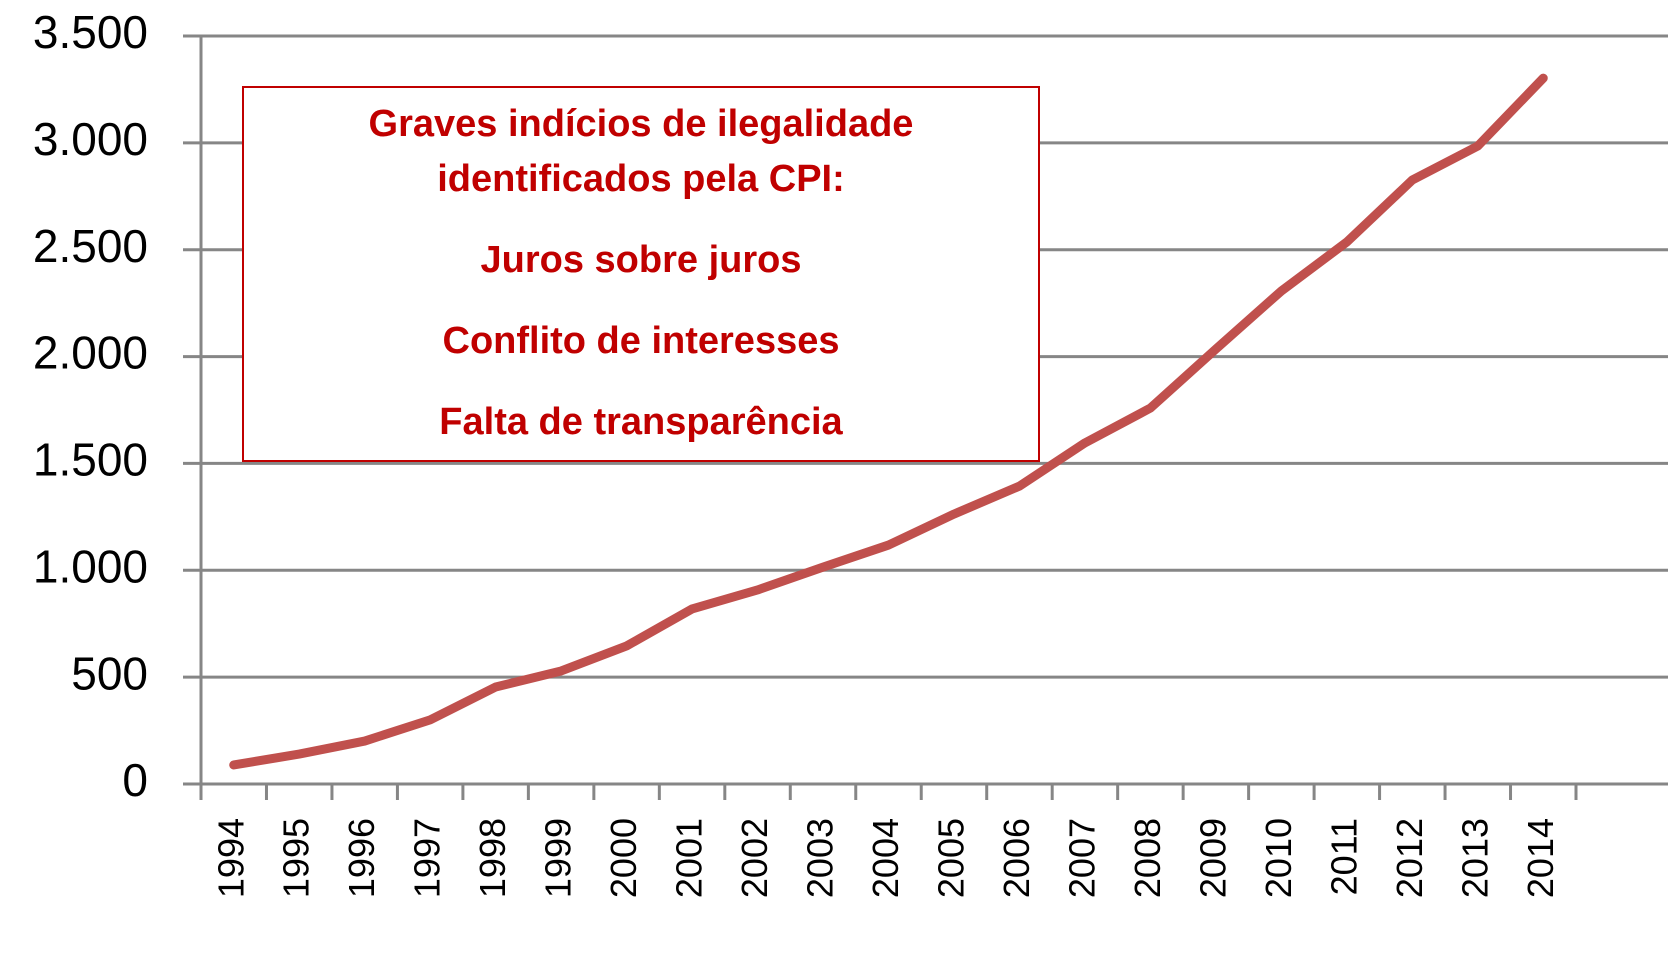 This screenshot has height=980, width=1668. What do you see at coordinates (689, 858) in the screenshot?
I see `x-tick-label: 2001` at bounding box center [689, 858].